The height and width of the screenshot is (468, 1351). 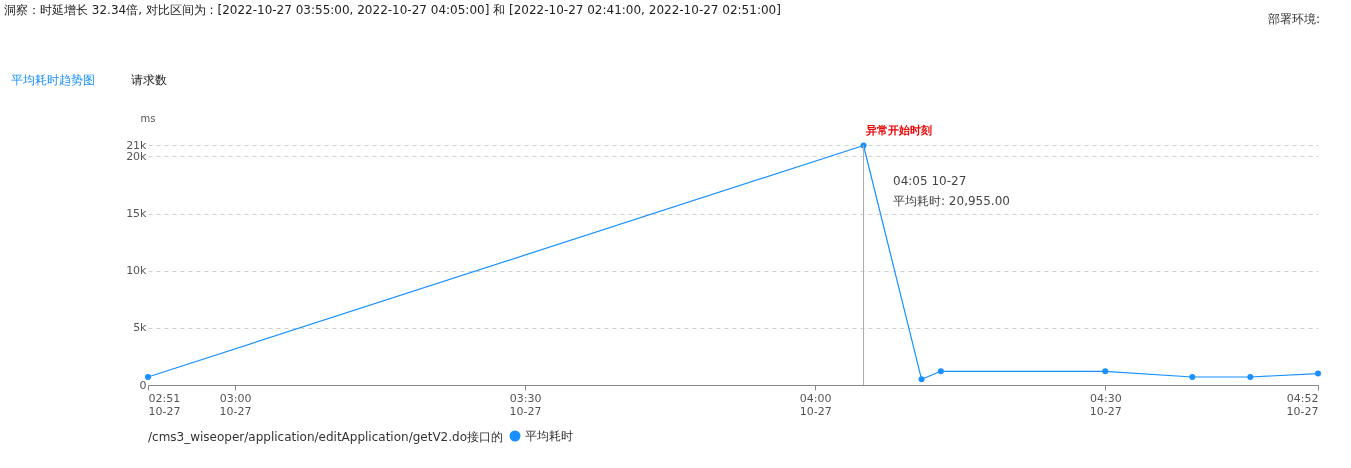 I want to click on y-axis-title: ms, so click(x=148, y=118).